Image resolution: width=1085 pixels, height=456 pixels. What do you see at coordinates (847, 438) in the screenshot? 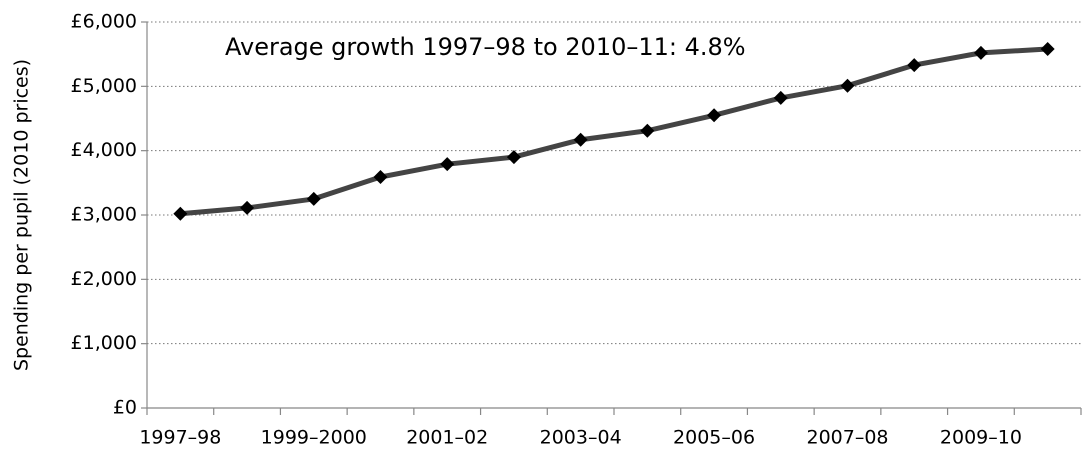
I see `x-tick-label: 2007–08` at bounding box center [847, 438].